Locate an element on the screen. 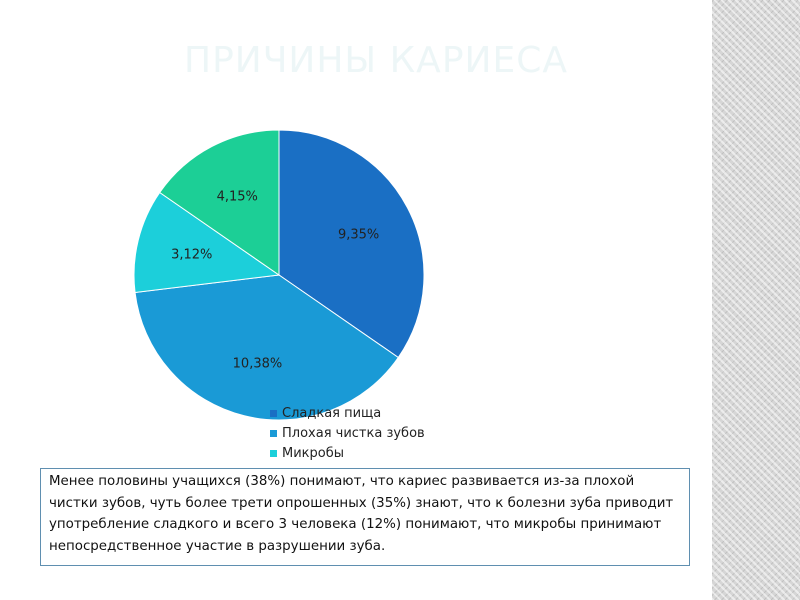  slide-title: Причины кариеса is located at coordinates (376, 60).